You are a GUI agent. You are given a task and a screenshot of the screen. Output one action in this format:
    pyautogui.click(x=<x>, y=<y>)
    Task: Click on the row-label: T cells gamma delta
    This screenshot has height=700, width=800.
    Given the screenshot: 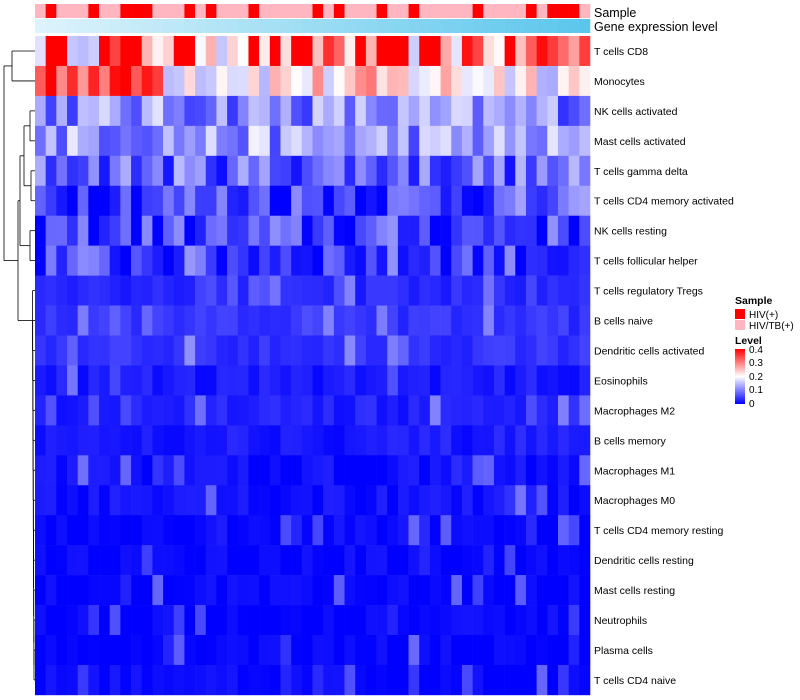 What is the action you would take?
    pyautogui.click(x=641, y=172)
    